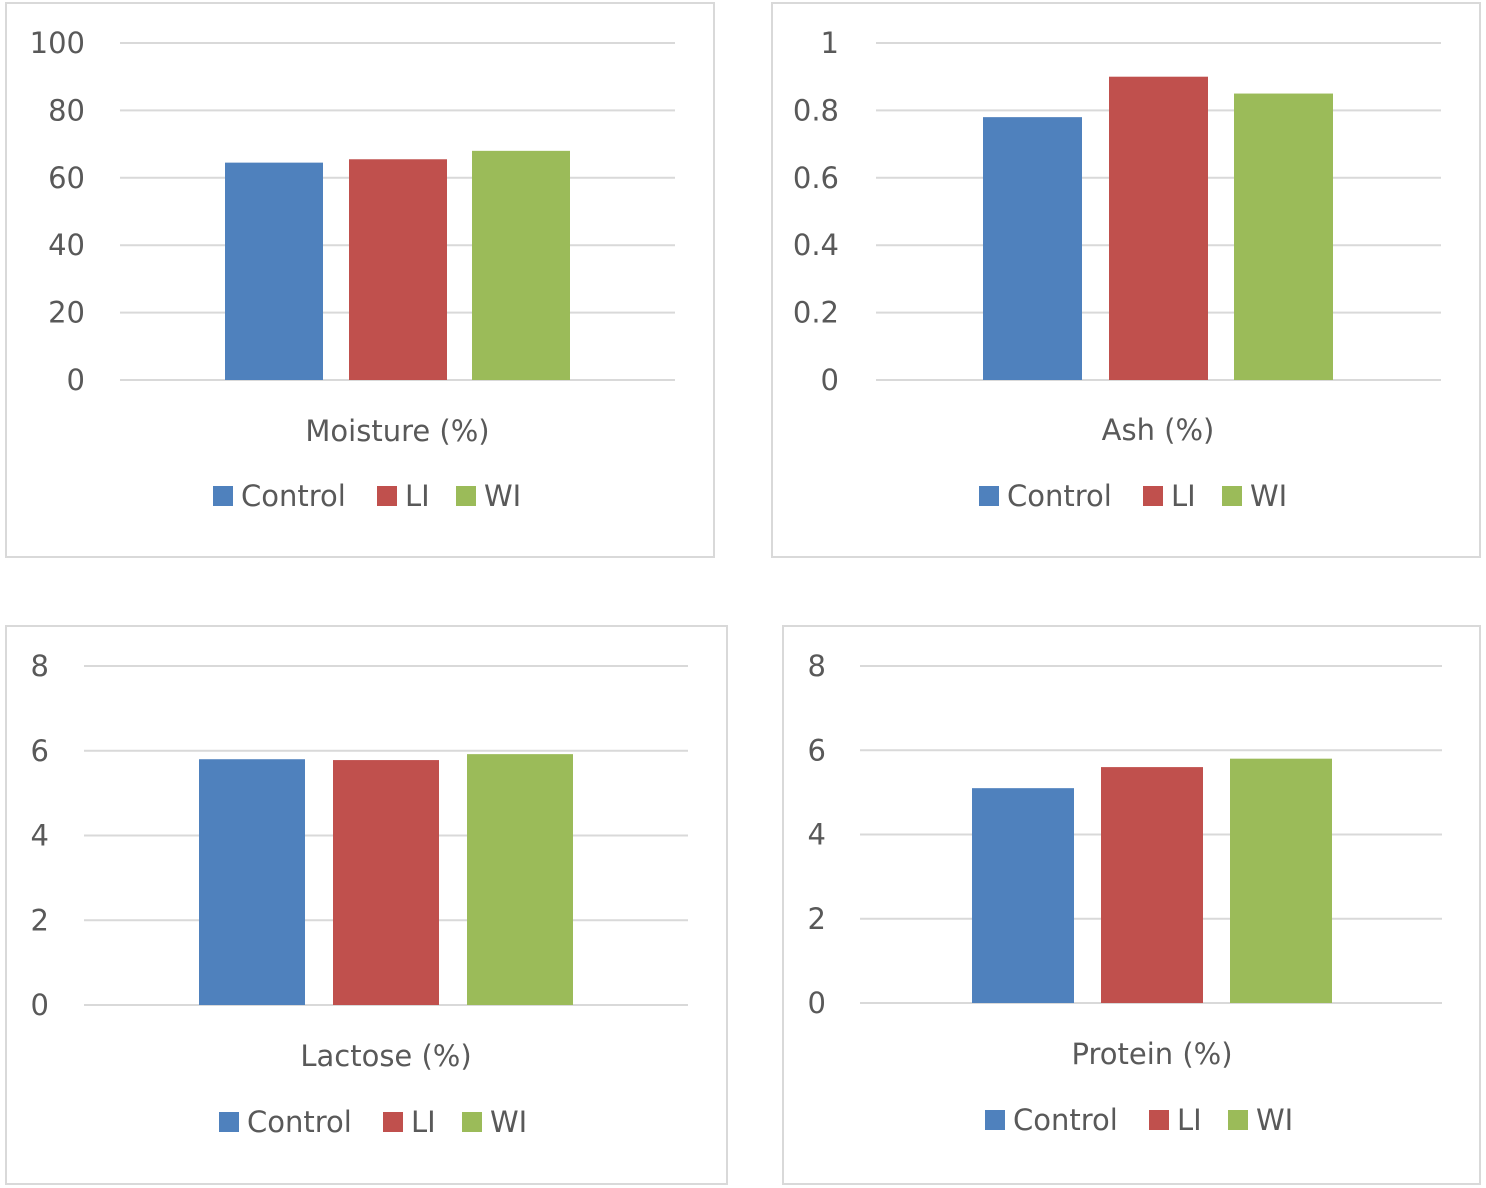 The image size is (1486, 1188). I want to click on y-tick-label: 1, so click(830, 43).